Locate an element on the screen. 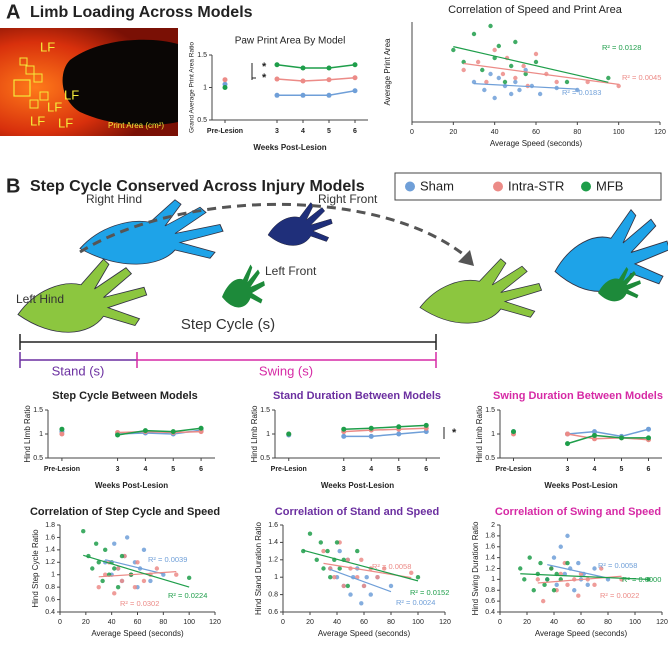 Image resolution: width=668 pixels, height=659 pixels. r2-label: R² = 0.0224 is located at coordinates (187, 595).